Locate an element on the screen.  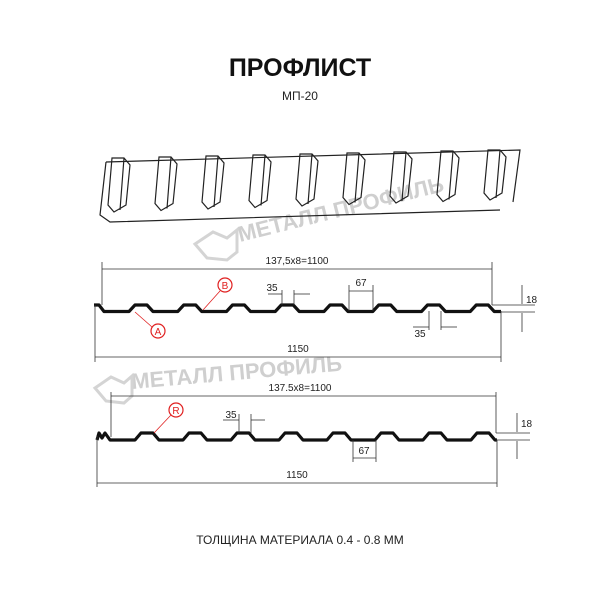
marker-b-label: B is located at coordinates (225, 286).